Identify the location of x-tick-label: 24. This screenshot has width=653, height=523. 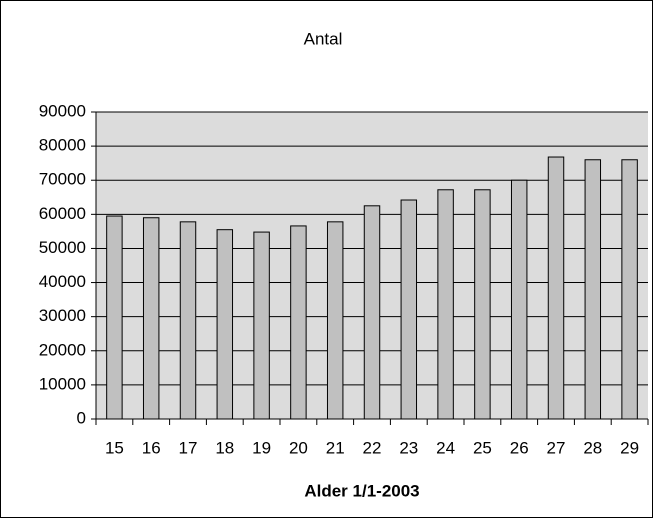
(445, 447).